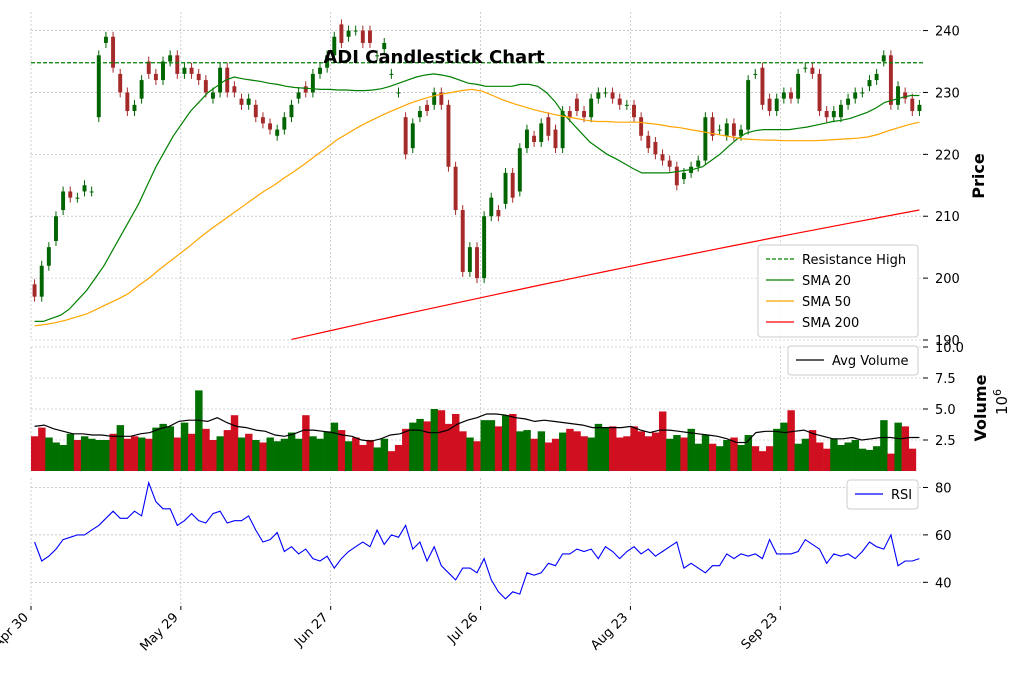 This screenshot has height=675, width=1023. I want to click on legend-label: SMA 50, so click(826, 302).